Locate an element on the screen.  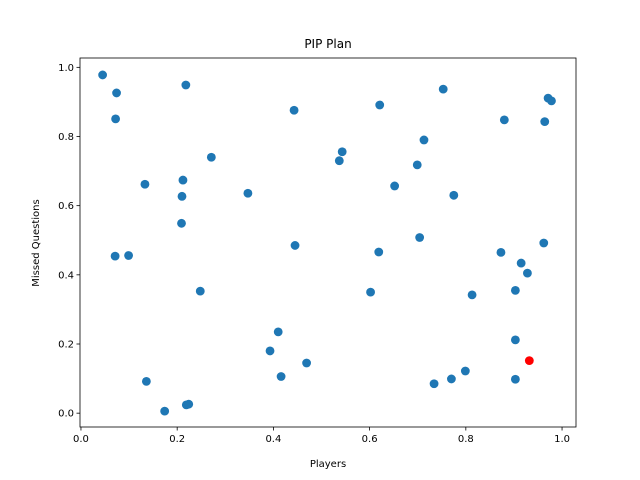
y-tick-label: 0.8 is located at coordinates (66, 137).